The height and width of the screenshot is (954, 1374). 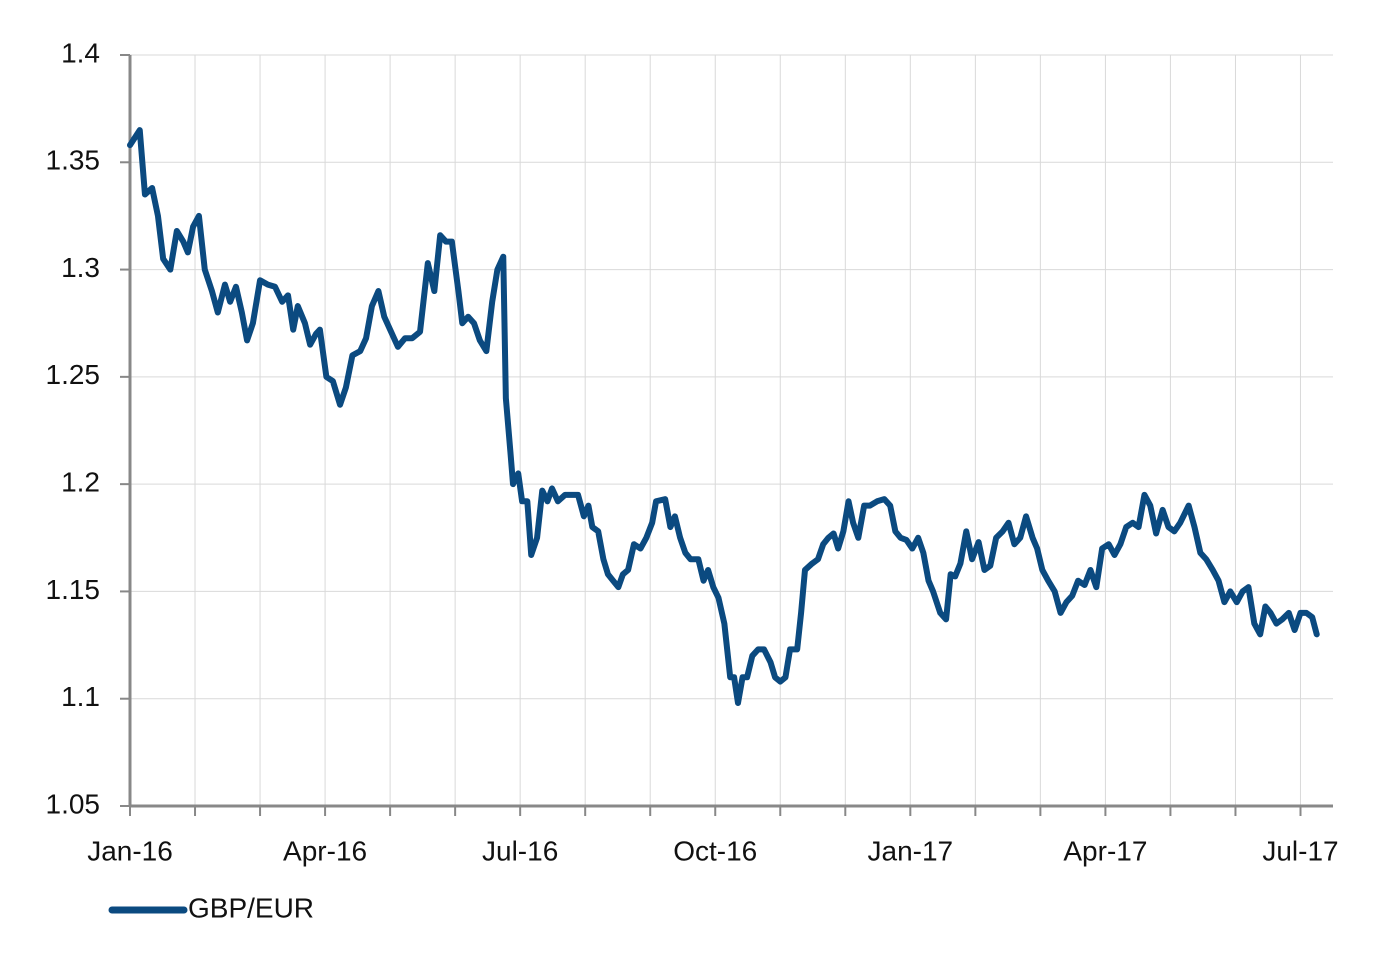 I want to click on x-tick-label: Jul-17, so click(x=1300, y=850).